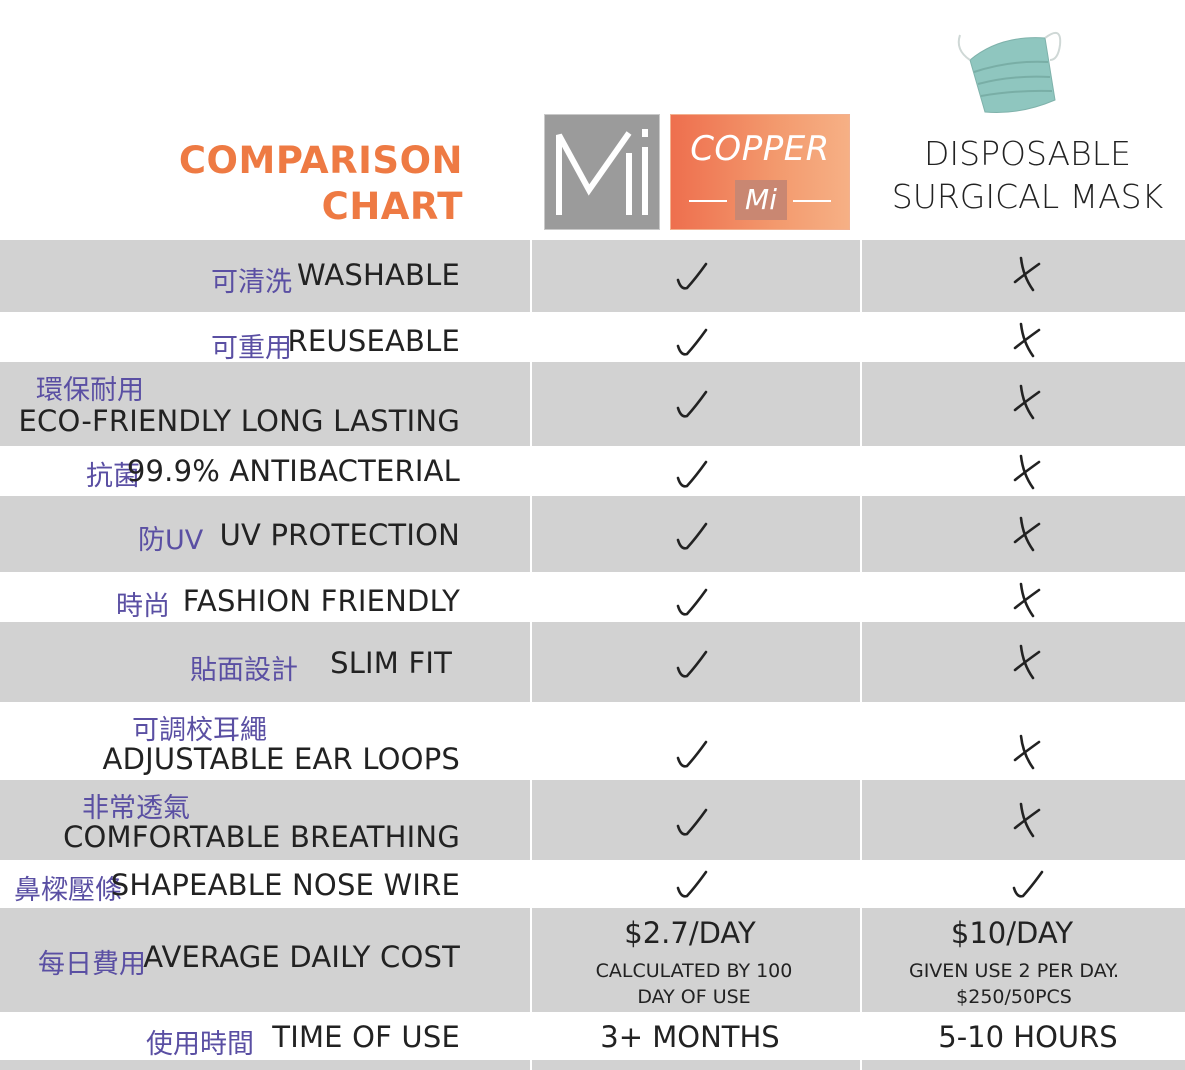 The width and height of the screenshot is (1185, 1070). What do you see at coordinates (760, 149) in the screenshot?
I see `copper-logo-word: COPPER` at bounding box center [760, 149].